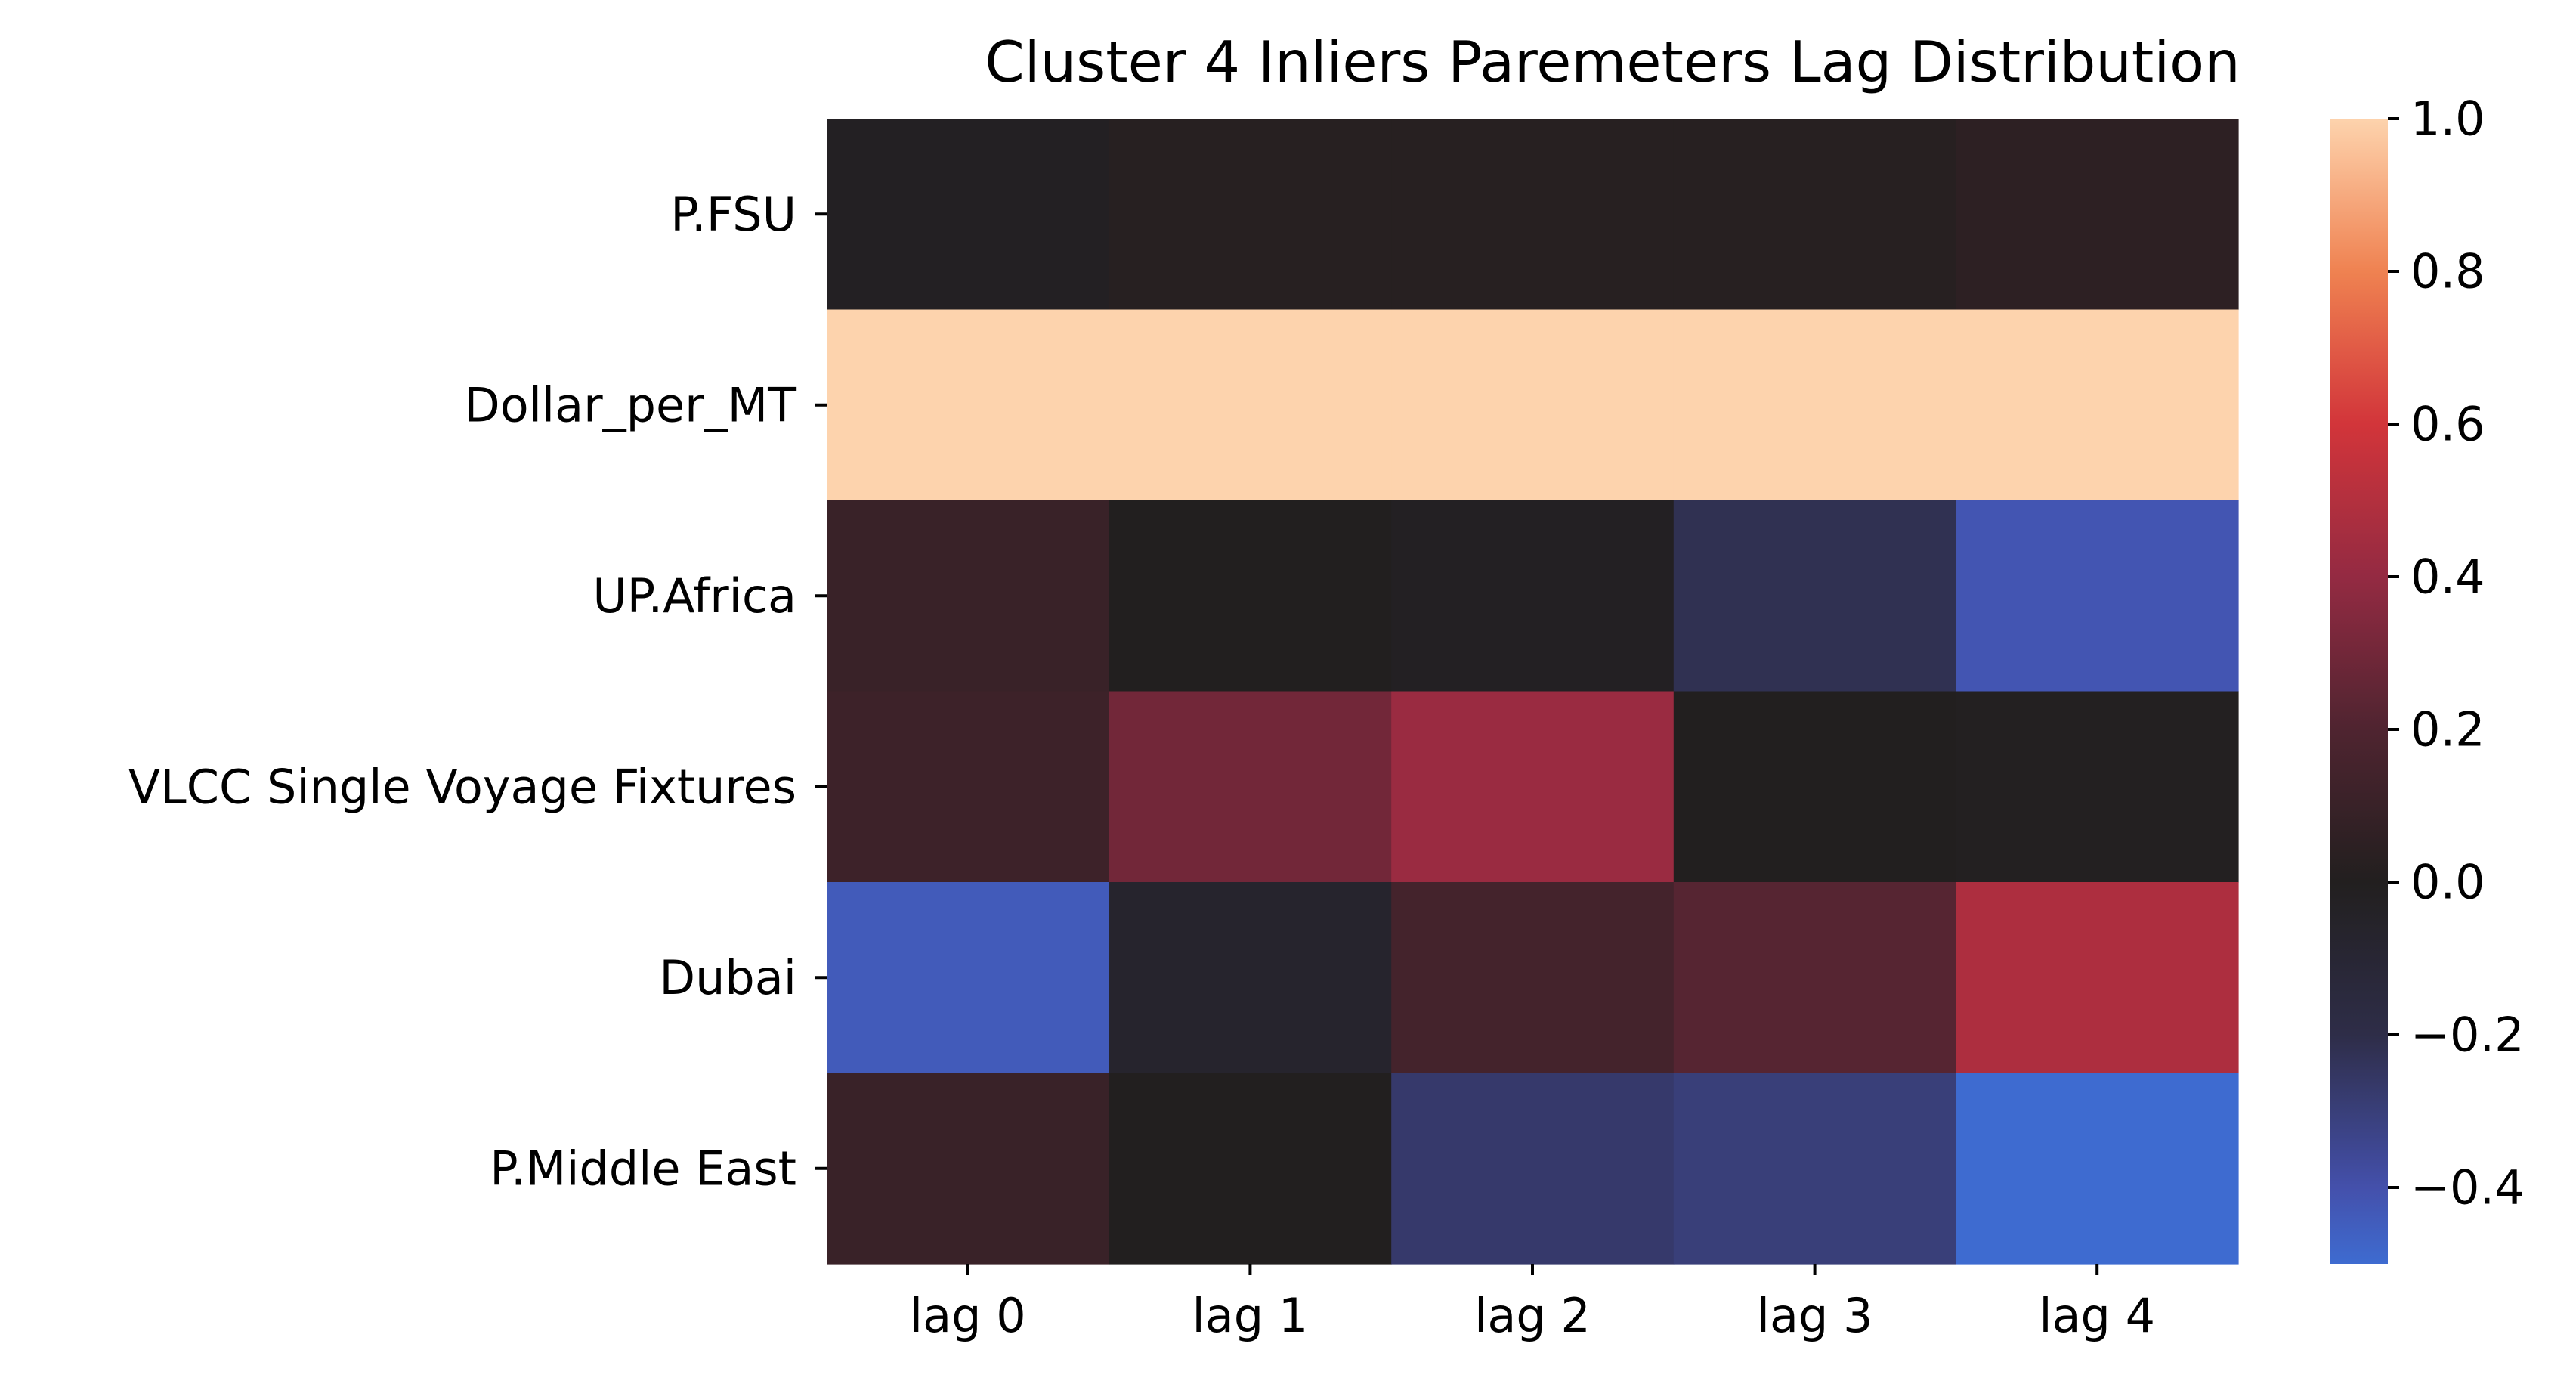  I want to click on x-tick-label: lag 2, so click(1532, 1315).